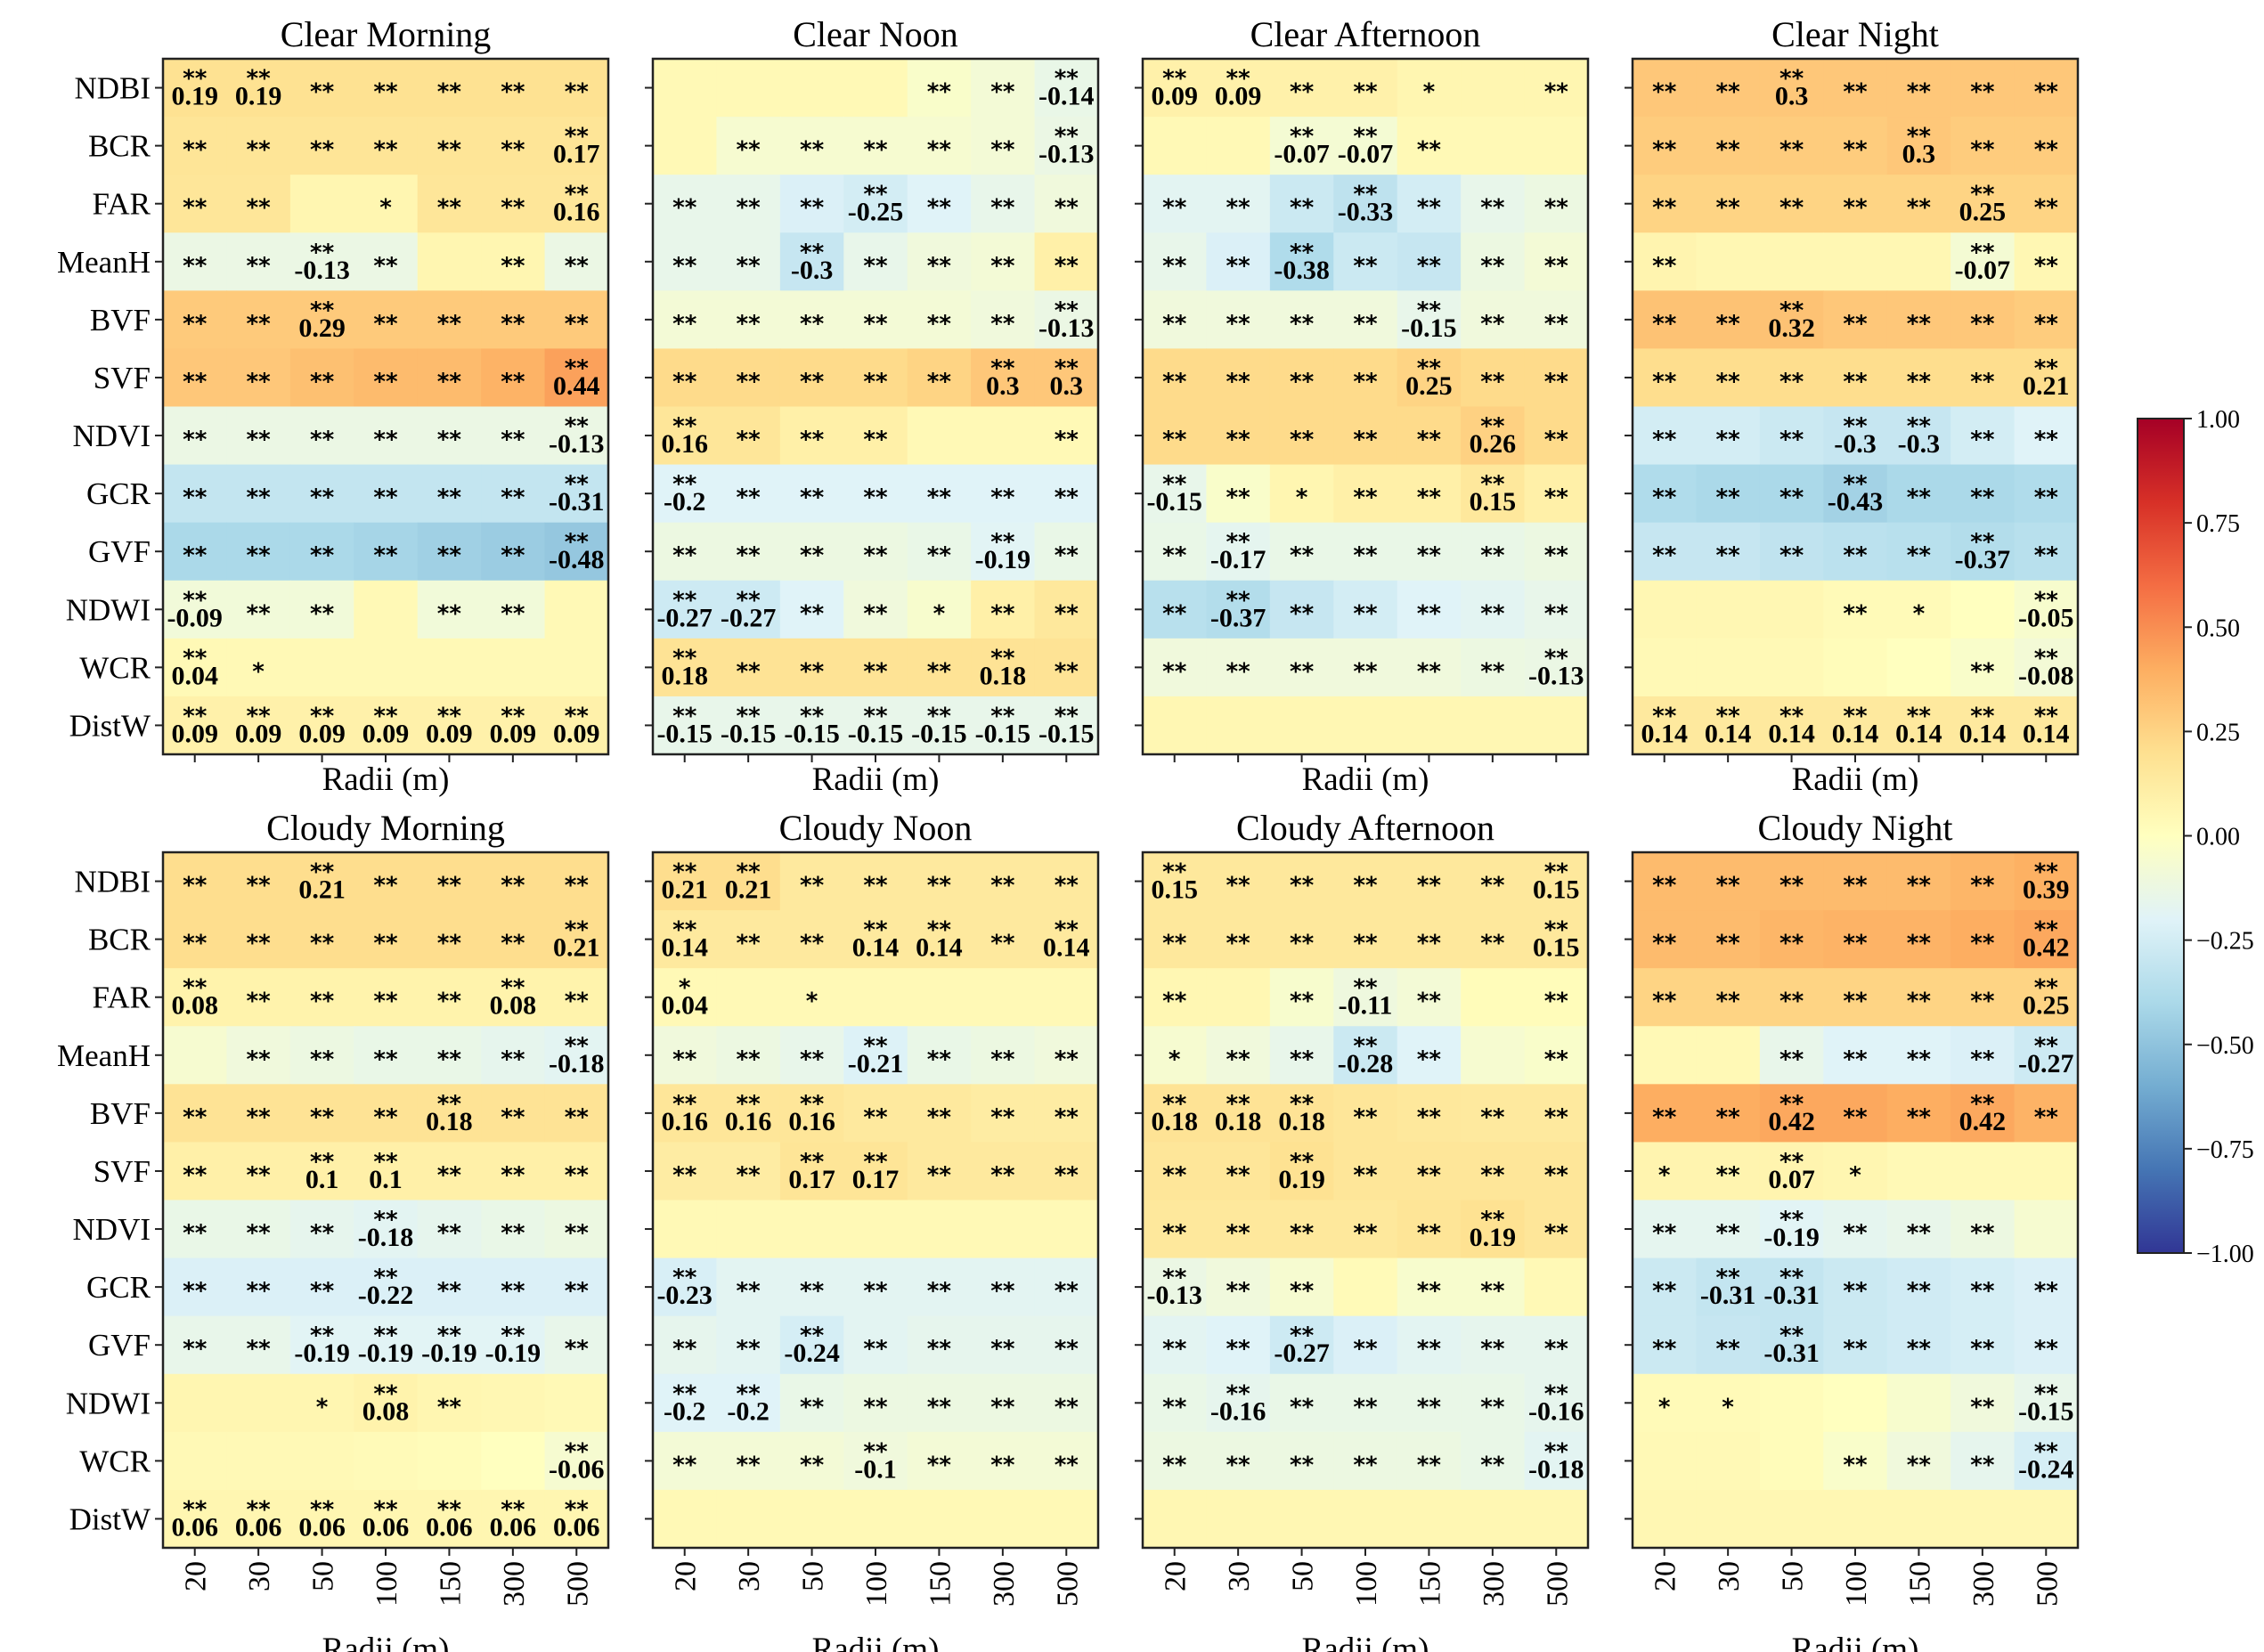 This screenshot has height=1652, width=2264. Describe the element at coordinates (386, 1179) in the screenshot. I see `cell-value-label: 0.1` at that location.